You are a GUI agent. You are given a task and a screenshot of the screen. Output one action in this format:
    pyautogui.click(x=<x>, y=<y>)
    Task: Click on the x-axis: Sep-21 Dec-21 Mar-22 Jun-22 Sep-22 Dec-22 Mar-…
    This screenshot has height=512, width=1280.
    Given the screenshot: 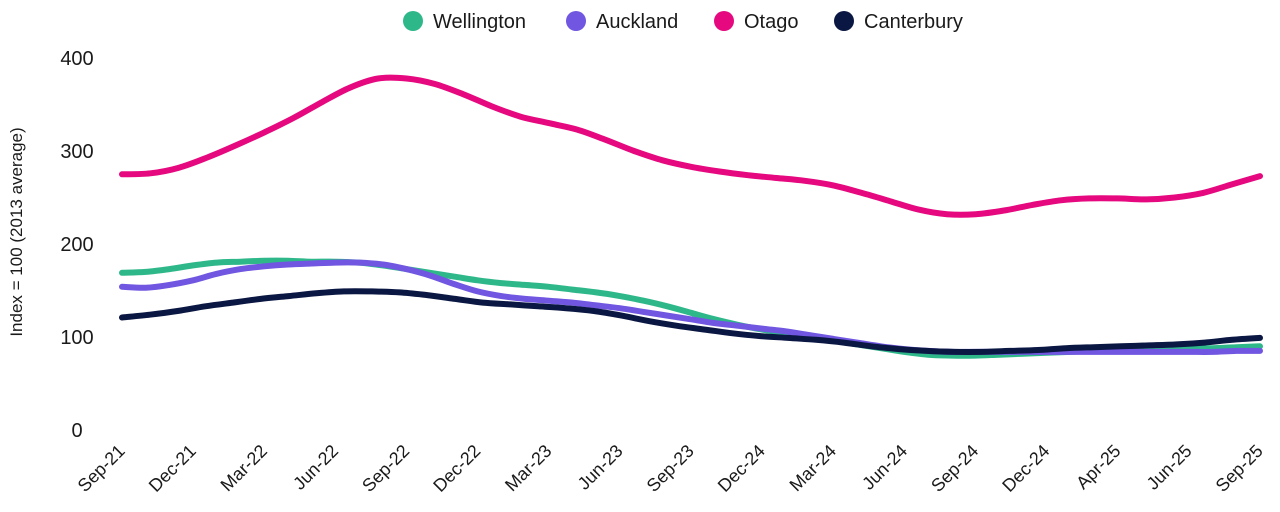 What is the action you would take?
    pyautogui.click(x=670, y=468)
    